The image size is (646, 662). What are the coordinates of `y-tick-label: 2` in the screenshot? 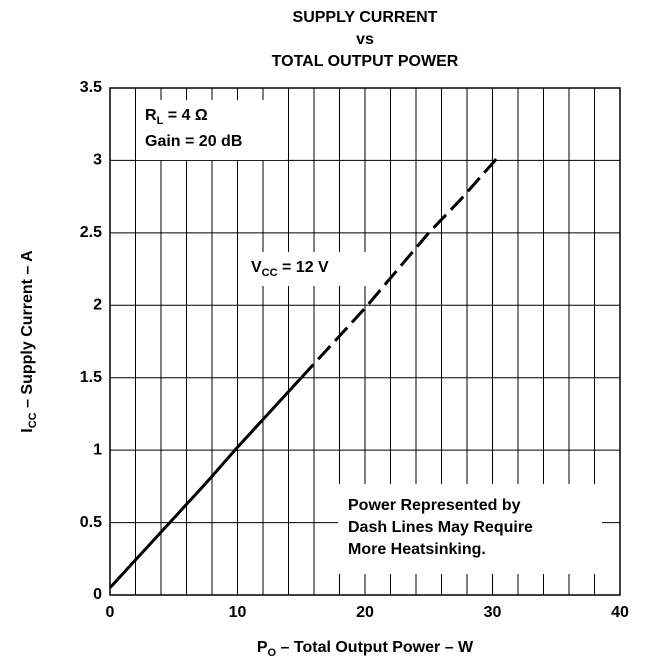 It's located at (97, 305).